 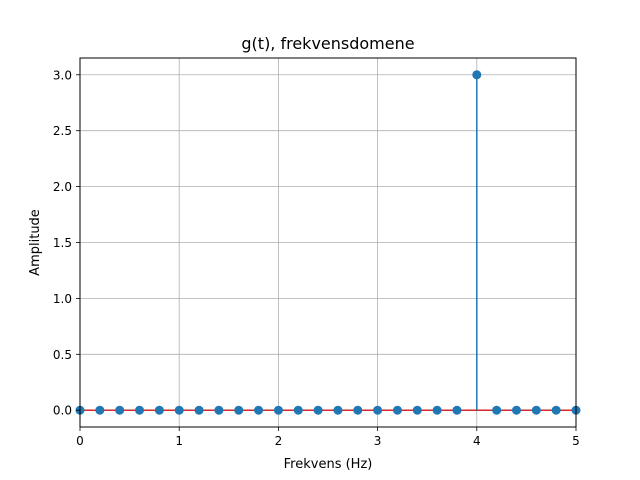 I want to click on x-axis-label: Frekvens (Hz), so click(x=328, y=464).